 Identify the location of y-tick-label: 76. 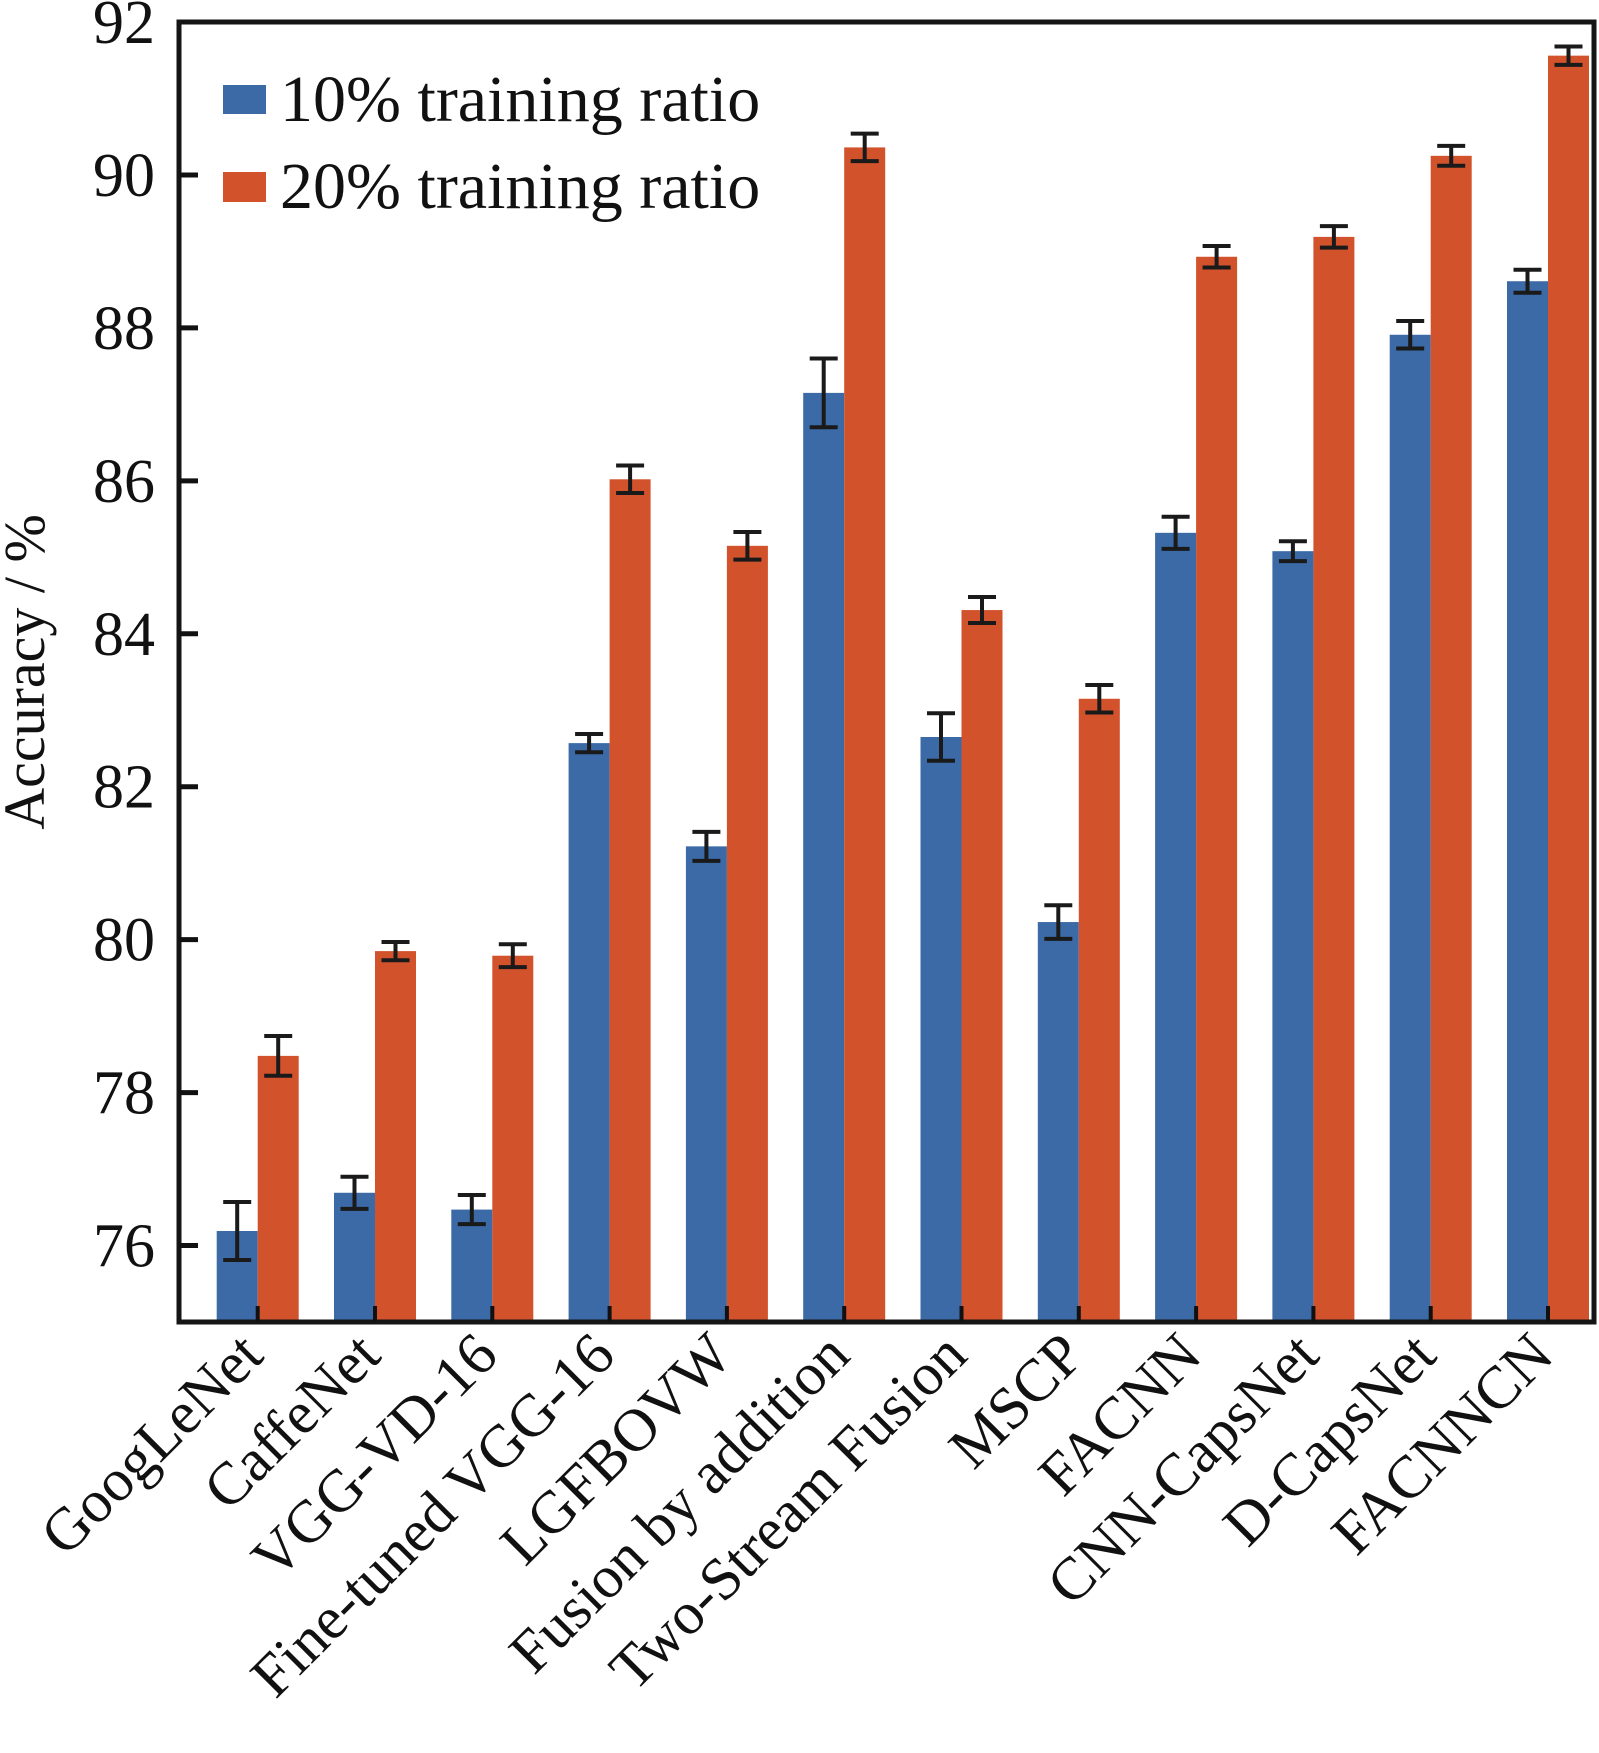
(124, 1247).